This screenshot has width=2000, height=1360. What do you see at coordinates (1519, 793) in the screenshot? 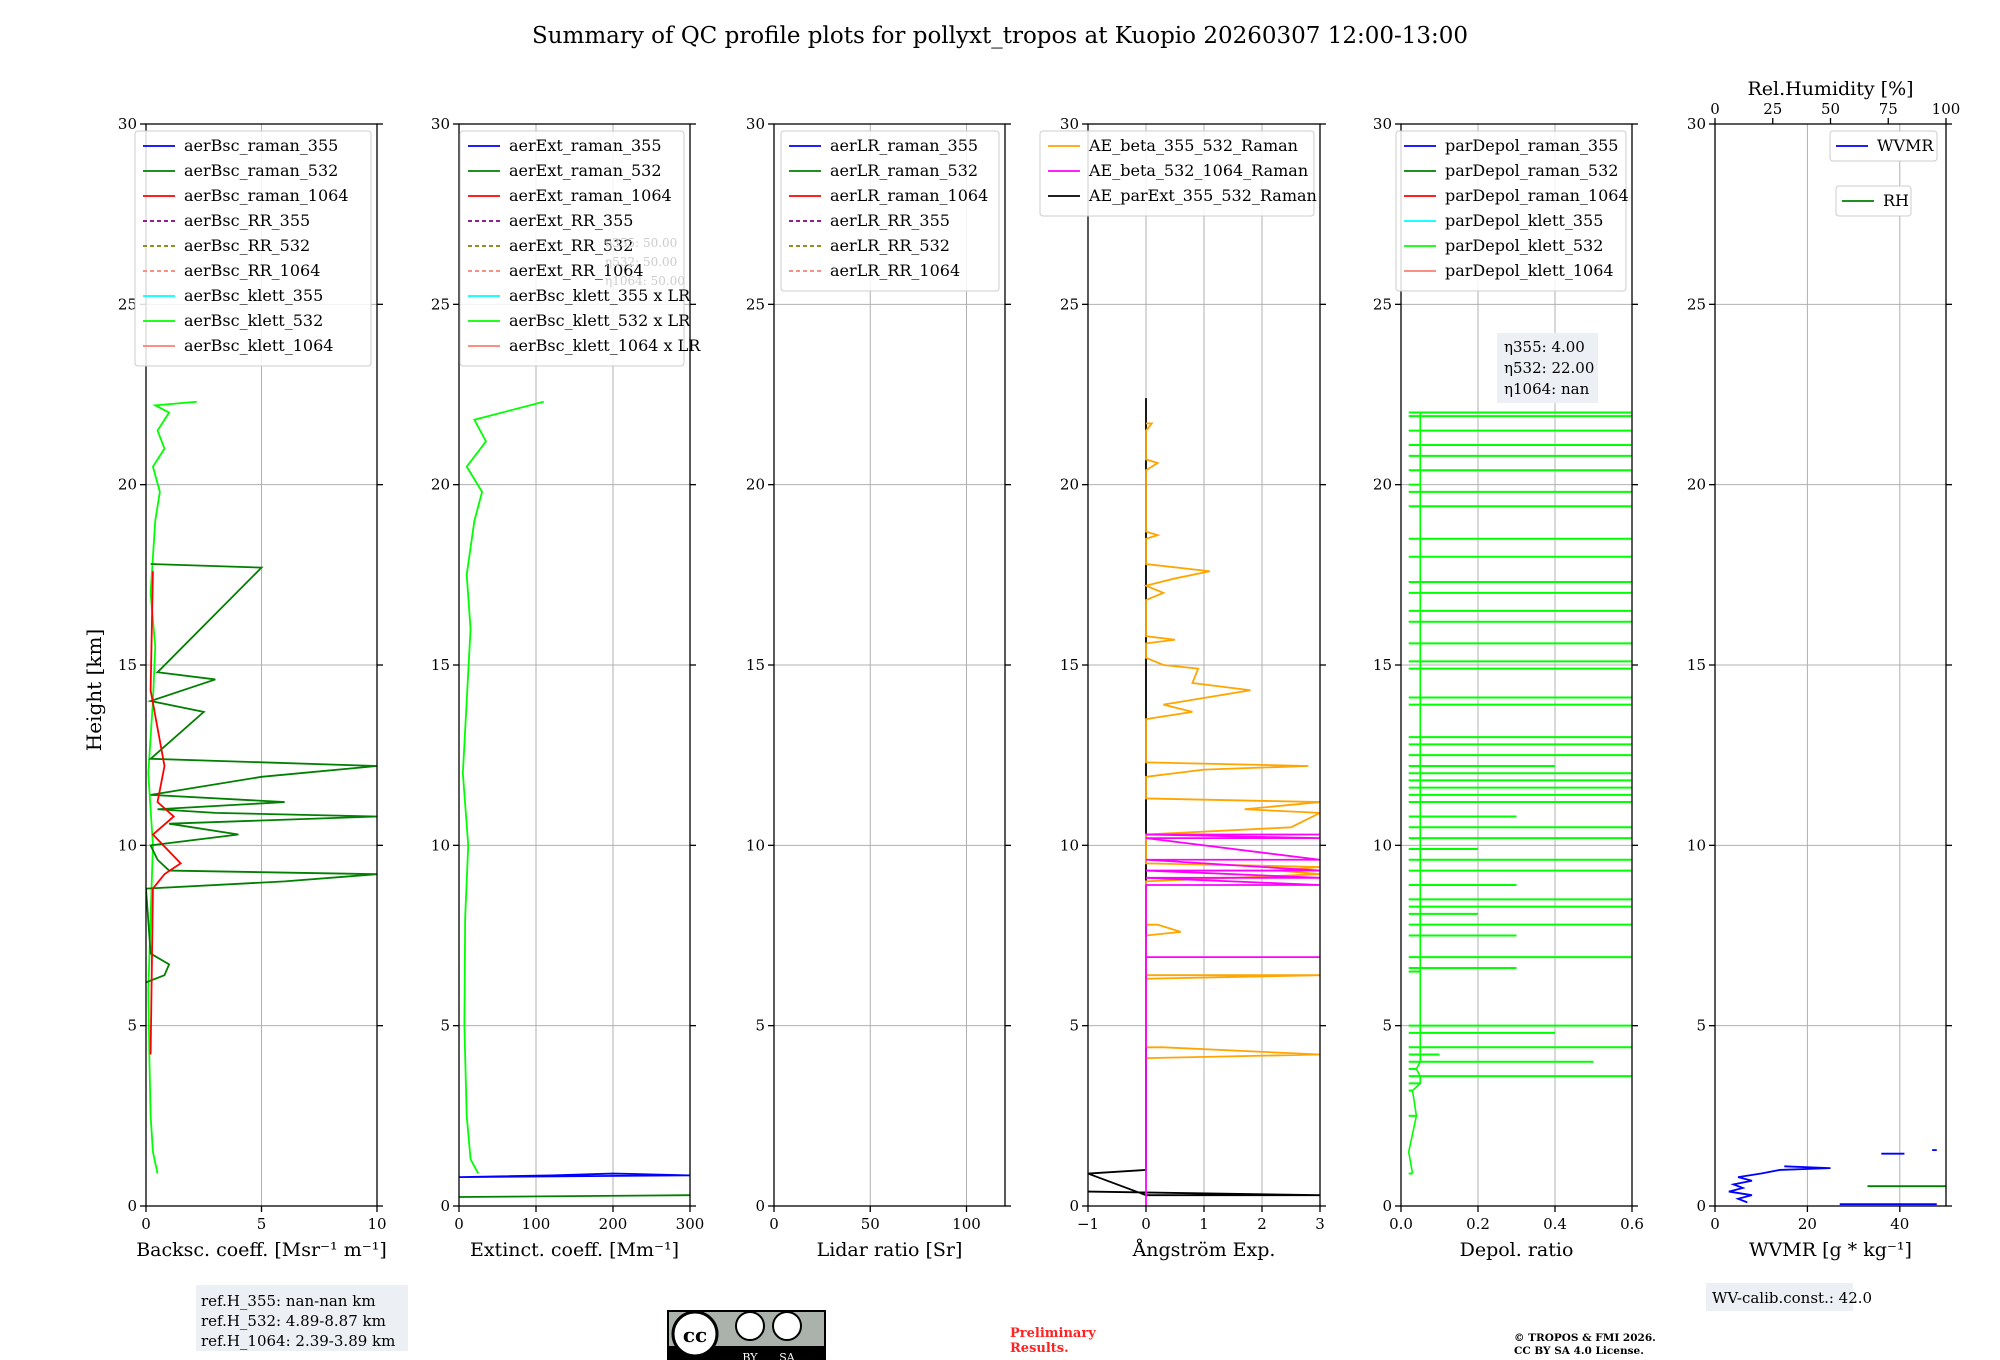
I see `depol-series-group` at bounding box center [1519, 793].